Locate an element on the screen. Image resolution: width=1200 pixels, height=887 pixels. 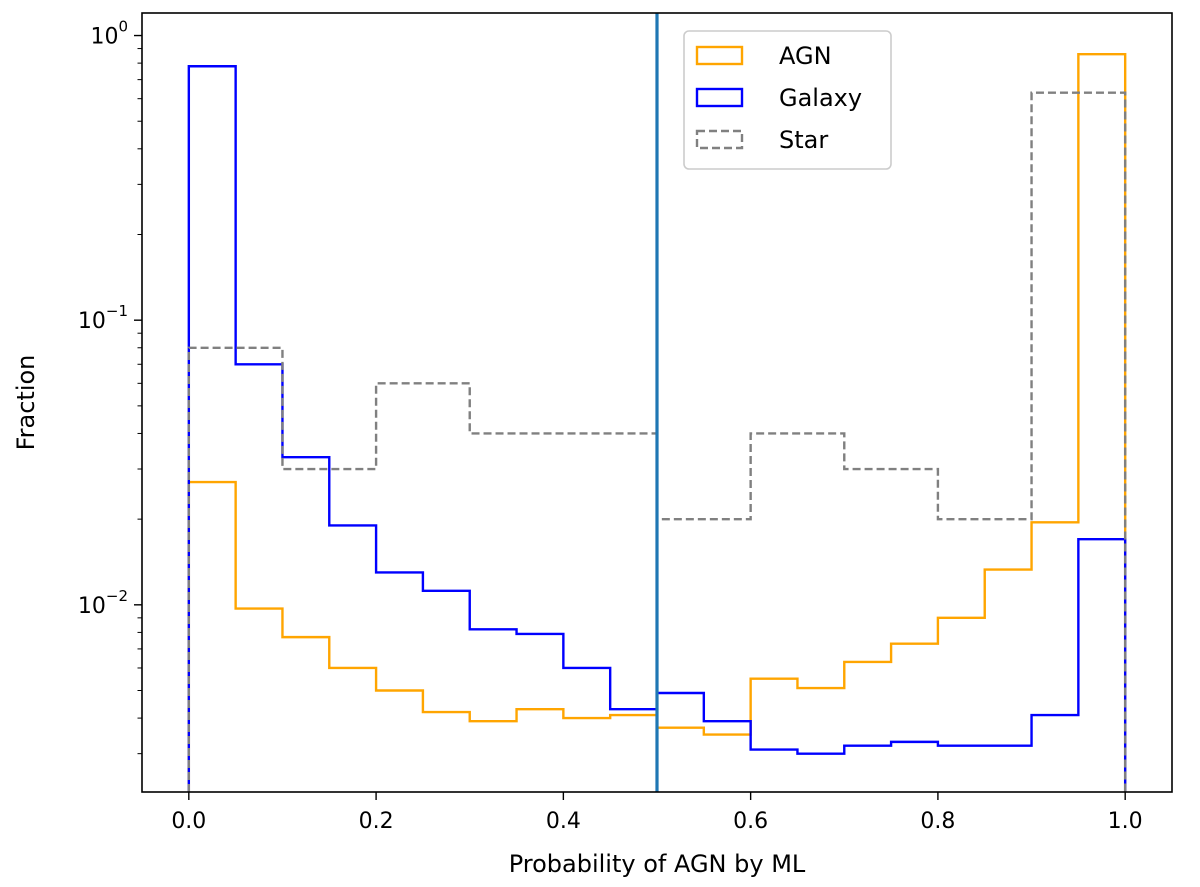
x-tick-label: 0.4 is located at coordinates (563, 821).